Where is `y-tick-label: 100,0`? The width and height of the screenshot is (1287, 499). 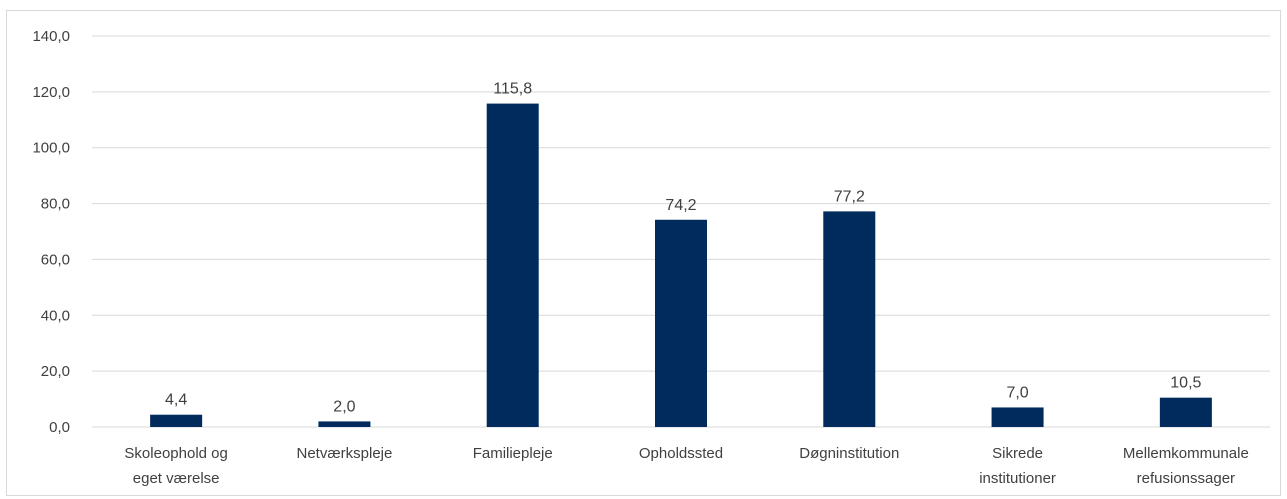 y-tick-label: 100,0 is located at coordinates (51, 148).